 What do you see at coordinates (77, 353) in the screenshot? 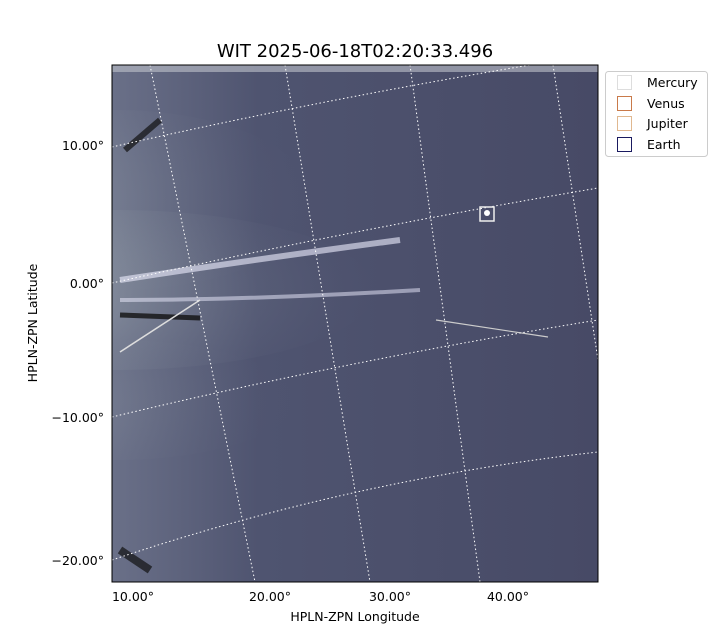
I see `y-ticks: 10.00° 0.00° −10.00° −20.00°` at bounding box center [77, 353].